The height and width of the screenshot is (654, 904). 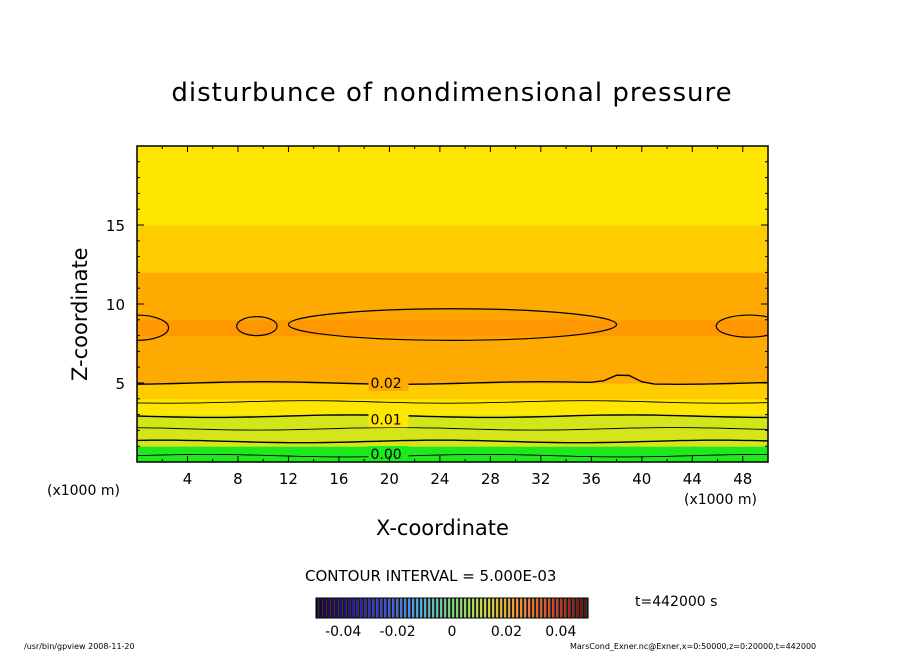 I want to click on contour-label: 0.00, so click(x=385, y=455).